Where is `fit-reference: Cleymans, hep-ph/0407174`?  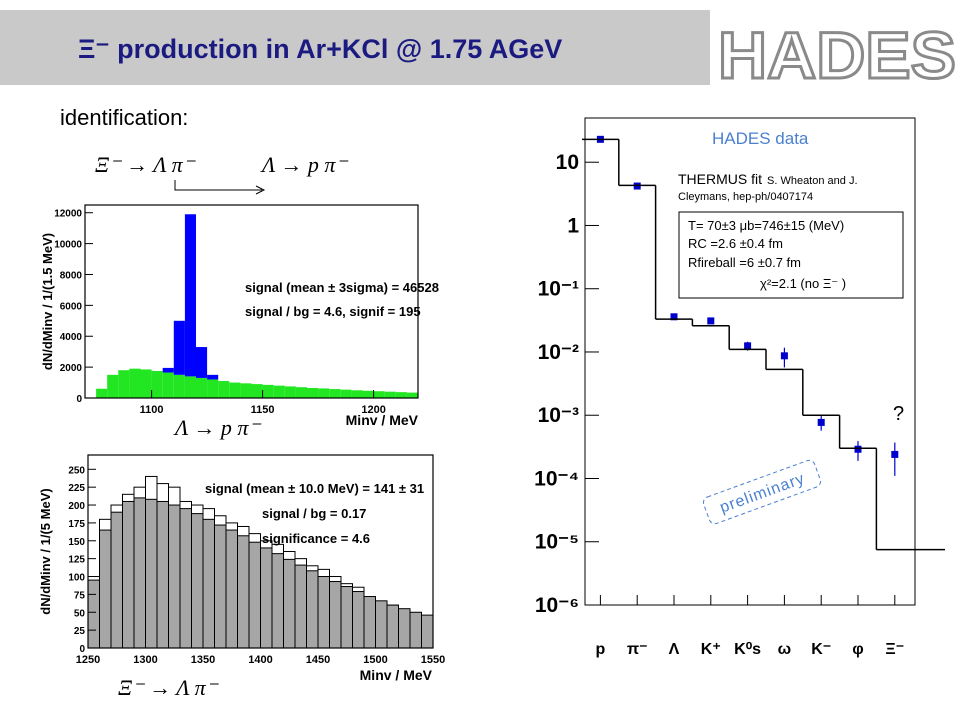
fit-reference: Cleymans, hep-ph/0407174 is located at coordinates (745, 197).